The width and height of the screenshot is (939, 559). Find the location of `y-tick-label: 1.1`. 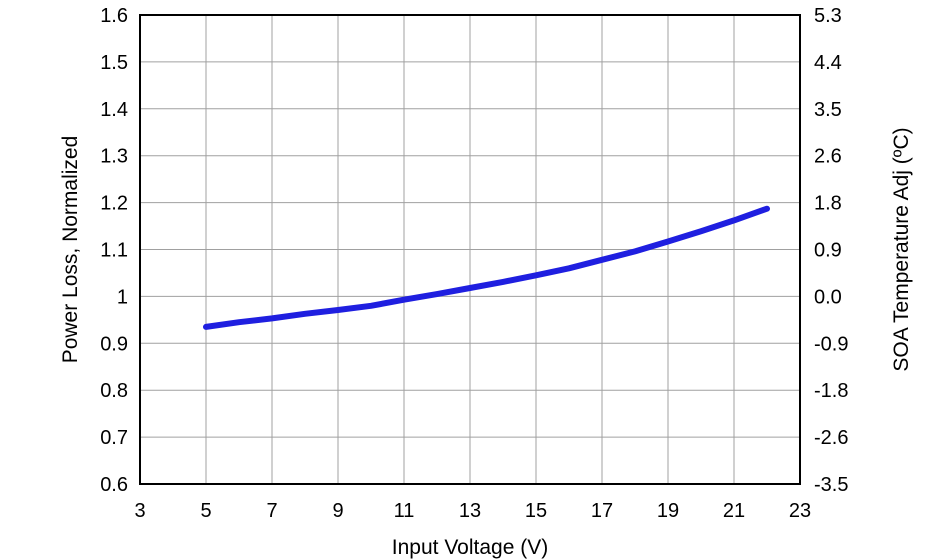

y-tick-label: 1.1 is located at coordinates (114, 251).